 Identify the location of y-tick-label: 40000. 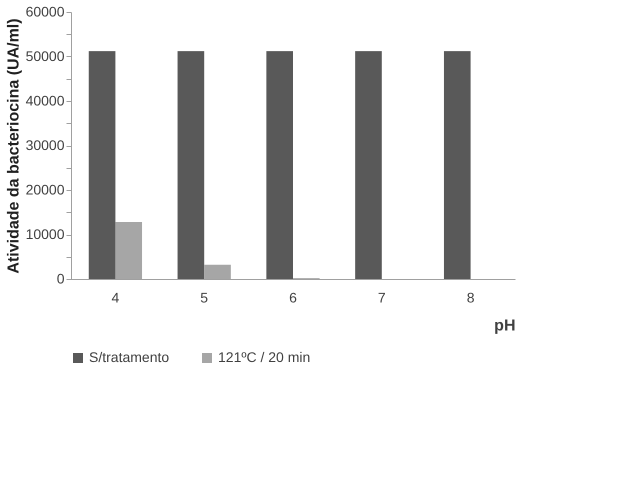
(45, 100).